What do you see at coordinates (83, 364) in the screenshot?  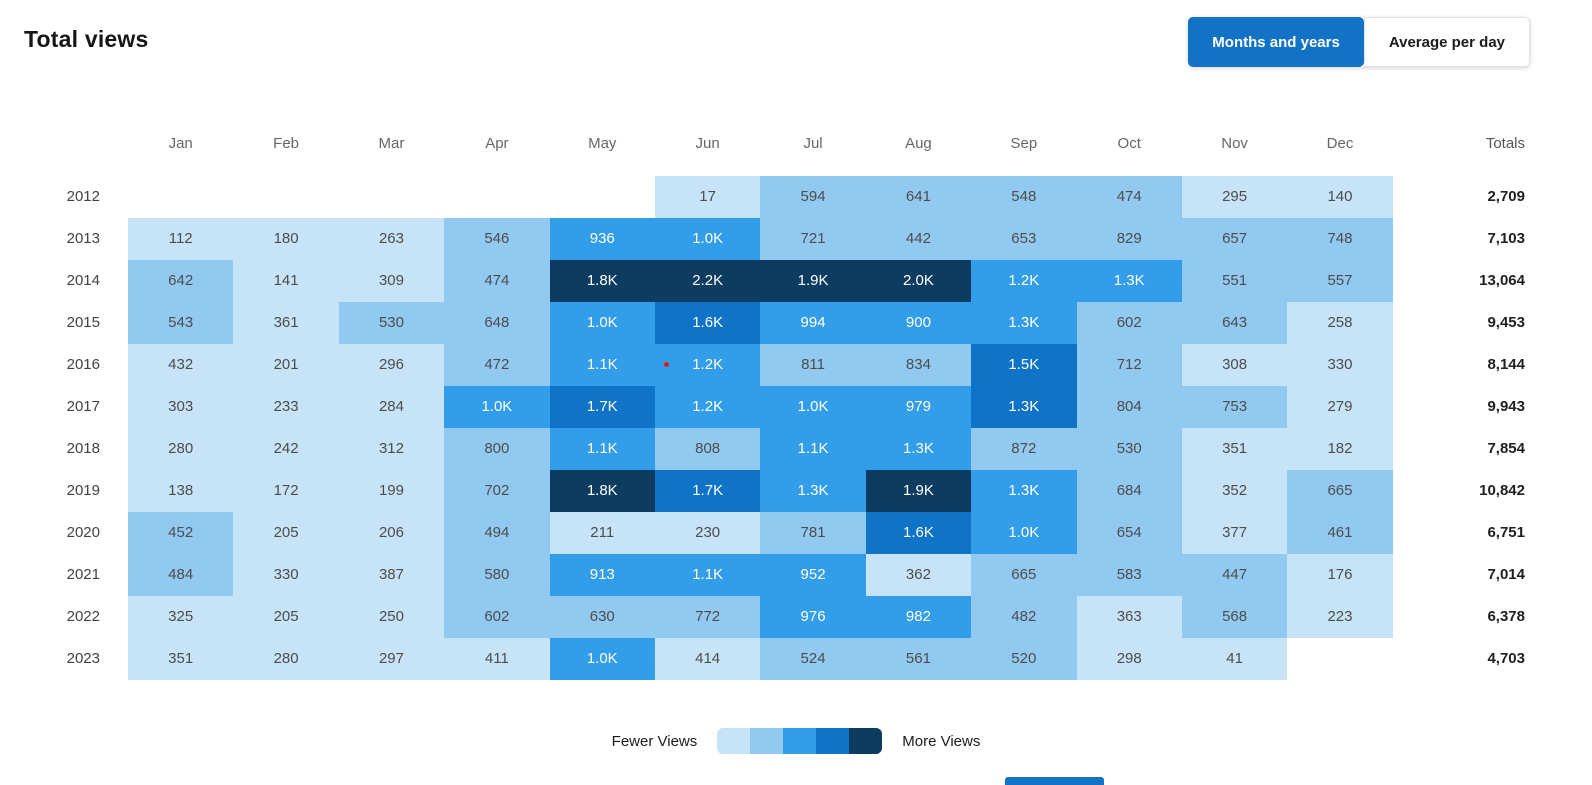 I see `row-label-2016: 2016` at bounding box center [83, 364].